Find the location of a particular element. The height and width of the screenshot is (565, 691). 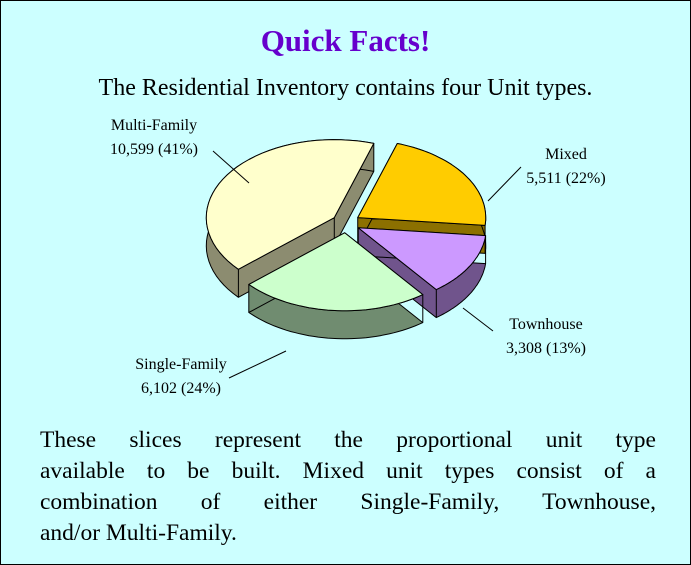

value-label: 6,102 (24%) is located at coordinates (181, 388).